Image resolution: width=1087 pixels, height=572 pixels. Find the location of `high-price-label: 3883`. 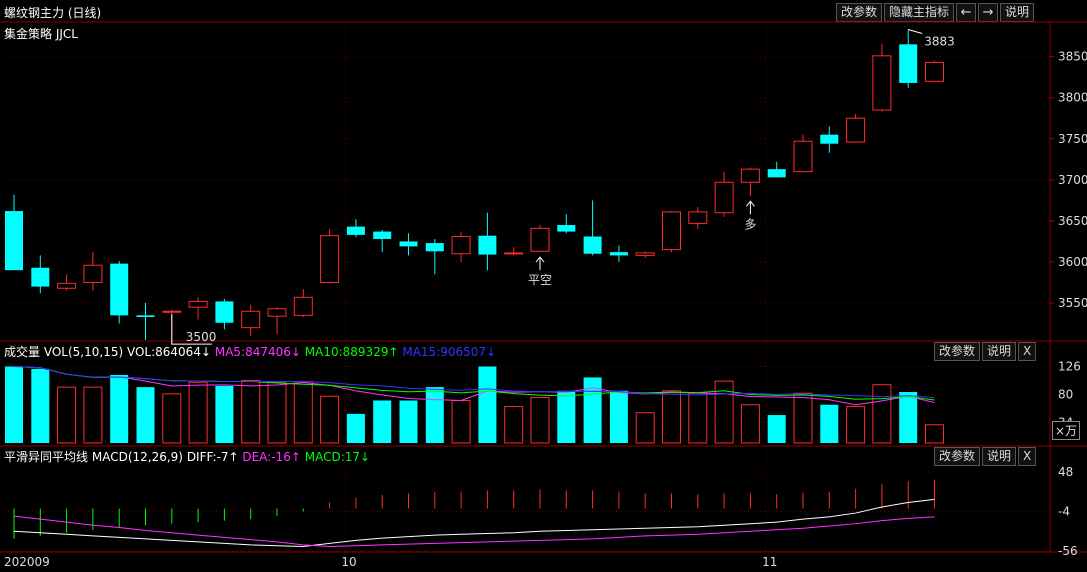

high-price-label: 3883 is located at coordinates (939, 42).